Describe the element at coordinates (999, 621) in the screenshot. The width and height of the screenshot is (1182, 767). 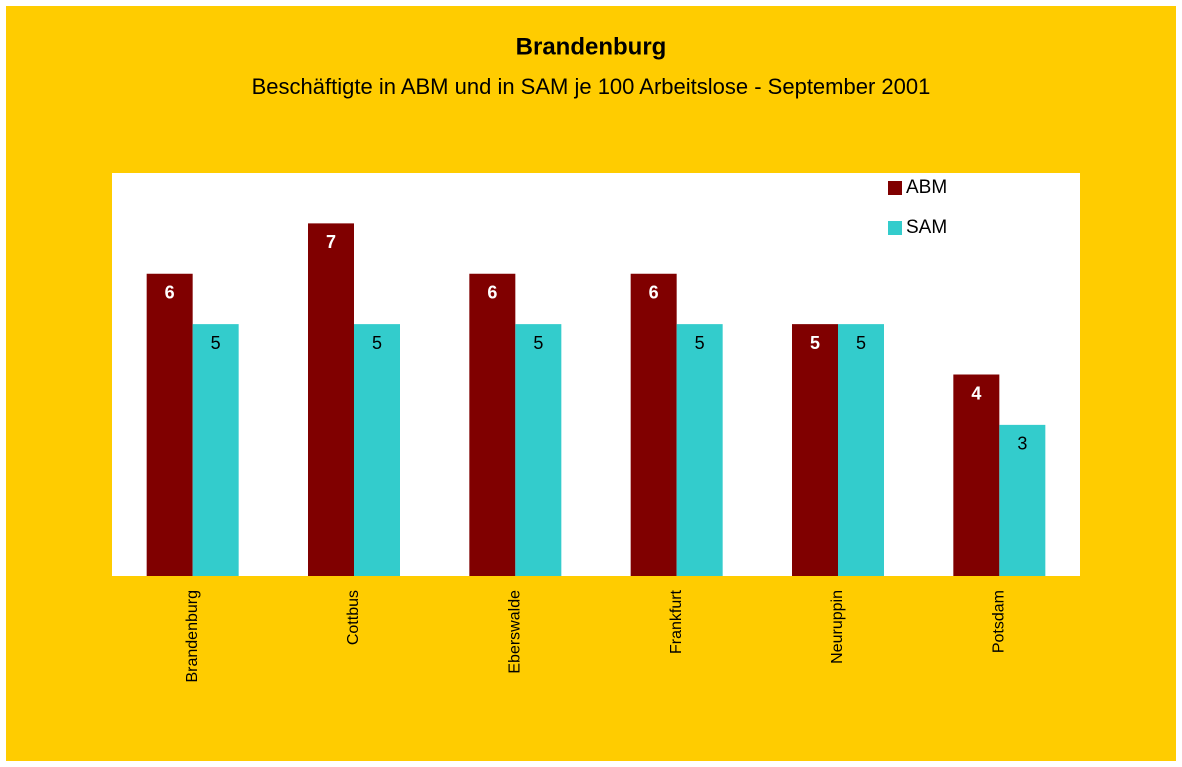
I see `x-tick-label: Potsdam` at that location.